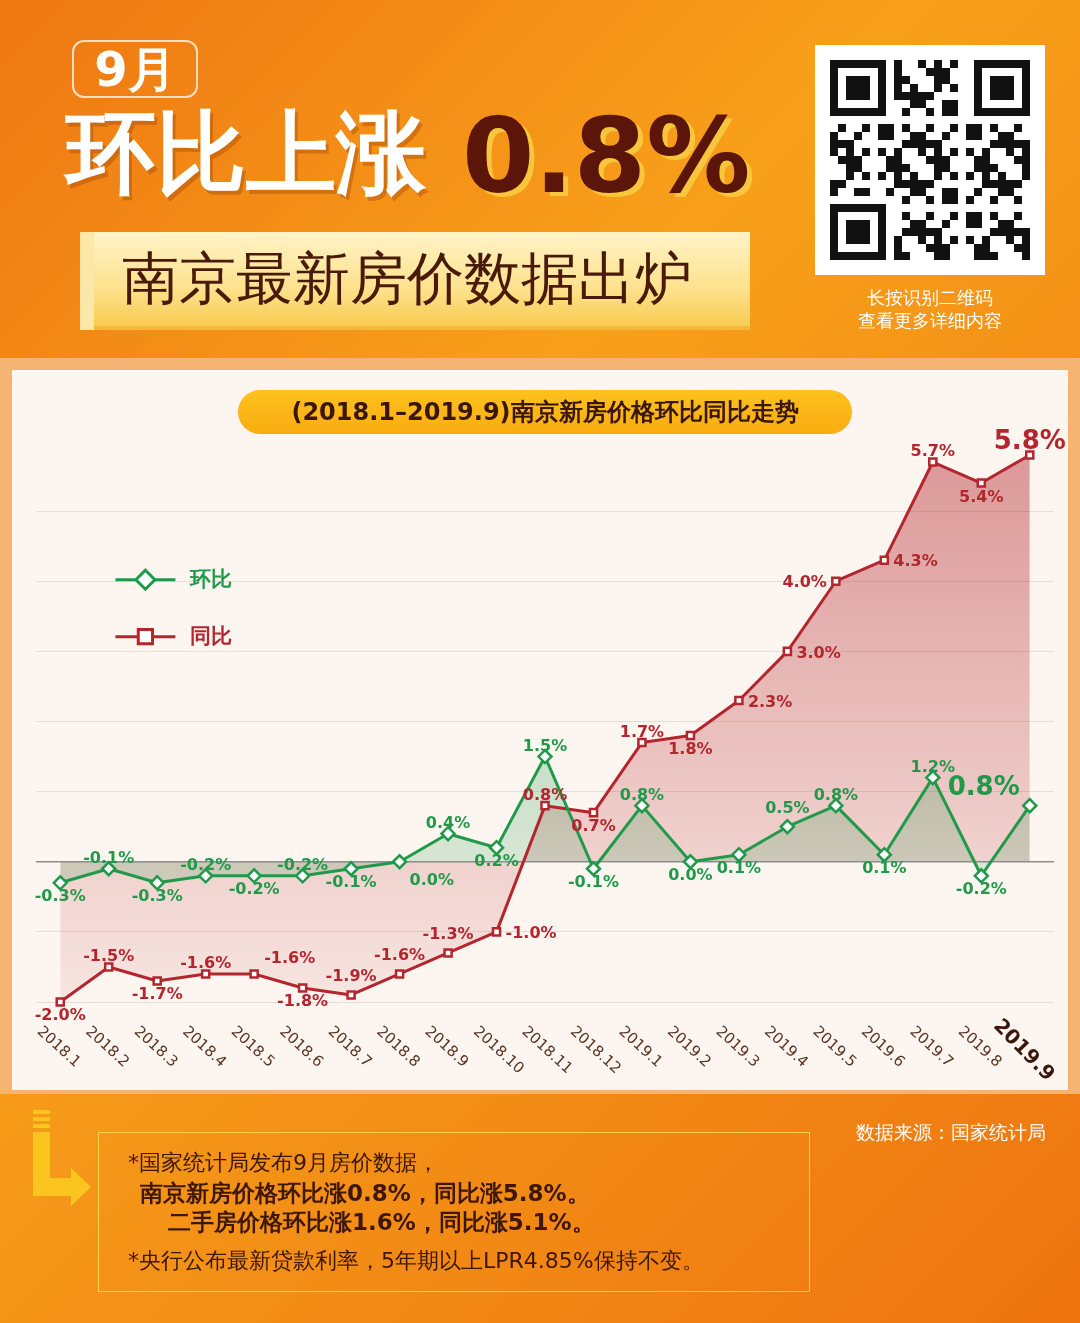 This screenshot has width=1080, height=1323. Describe the element at coordinates (381, 1222) in the screenshot. I see `text: 二手房价格环比涨1.6%，同比涨5.1%。` at that location.